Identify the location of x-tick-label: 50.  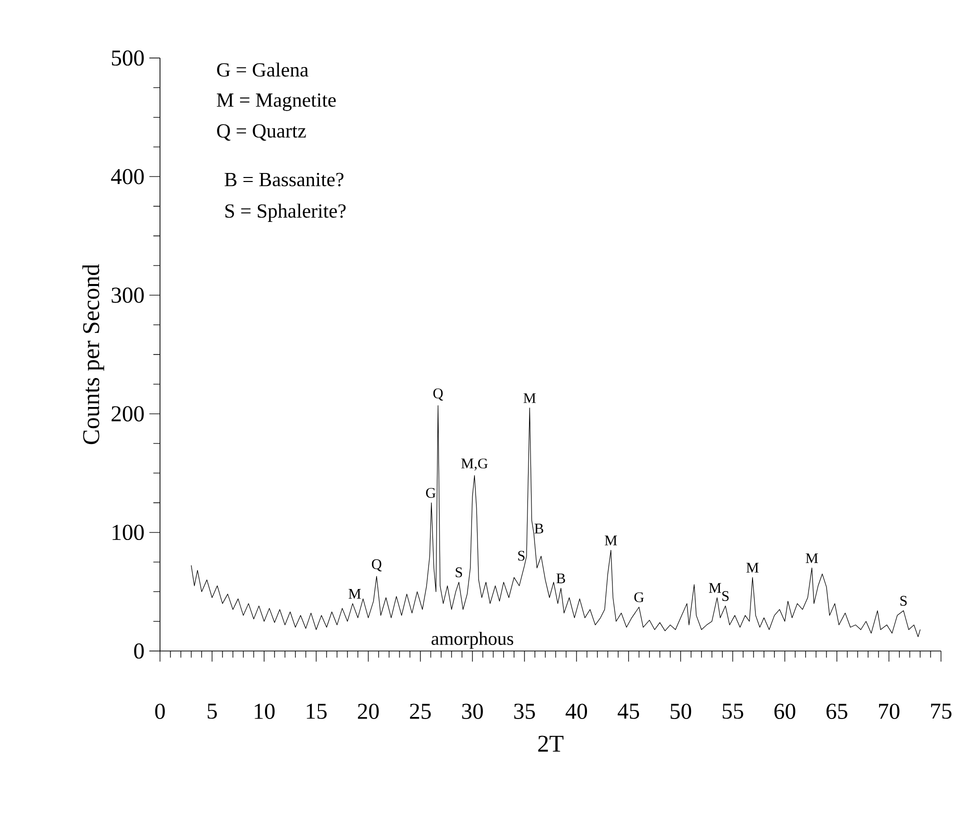
(681, 712).